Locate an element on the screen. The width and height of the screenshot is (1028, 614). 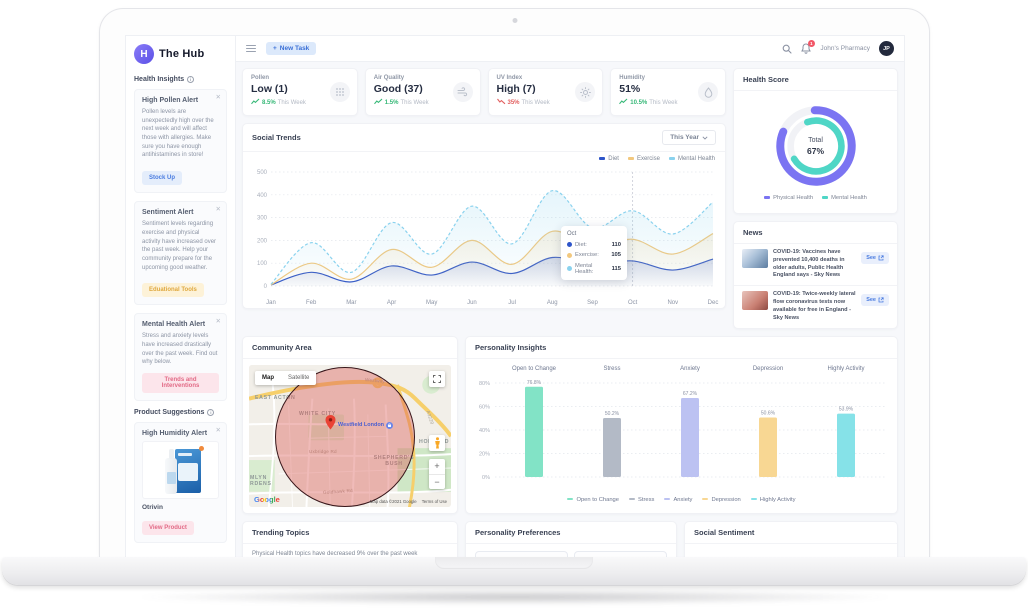
social-trends-title: Social Trends is located at coordinates (276, 137).